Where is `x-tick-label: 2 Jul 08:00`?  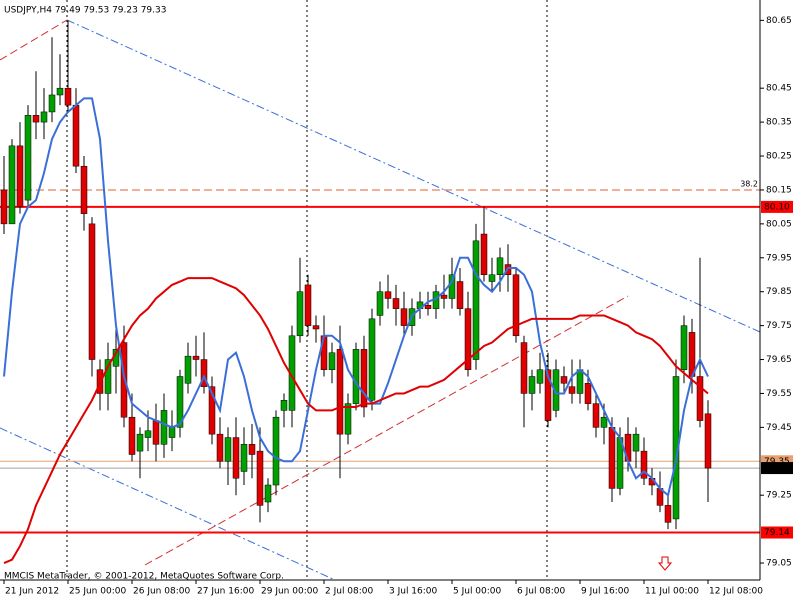
x-tick-label: 2 Jul 08:00 is located at coordinates (349, 592).